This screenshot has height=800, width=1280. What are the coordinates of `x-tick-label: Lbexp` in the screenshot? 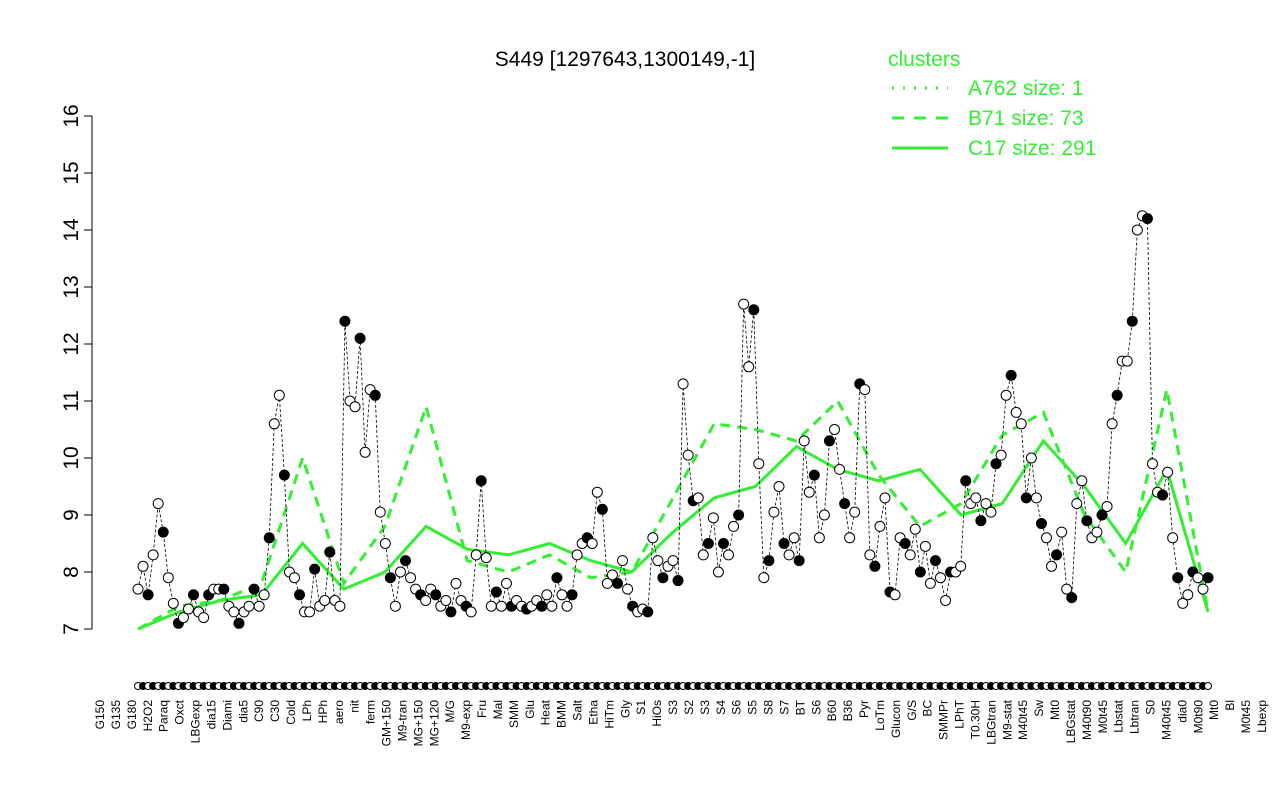 It's located at (1262, 716).